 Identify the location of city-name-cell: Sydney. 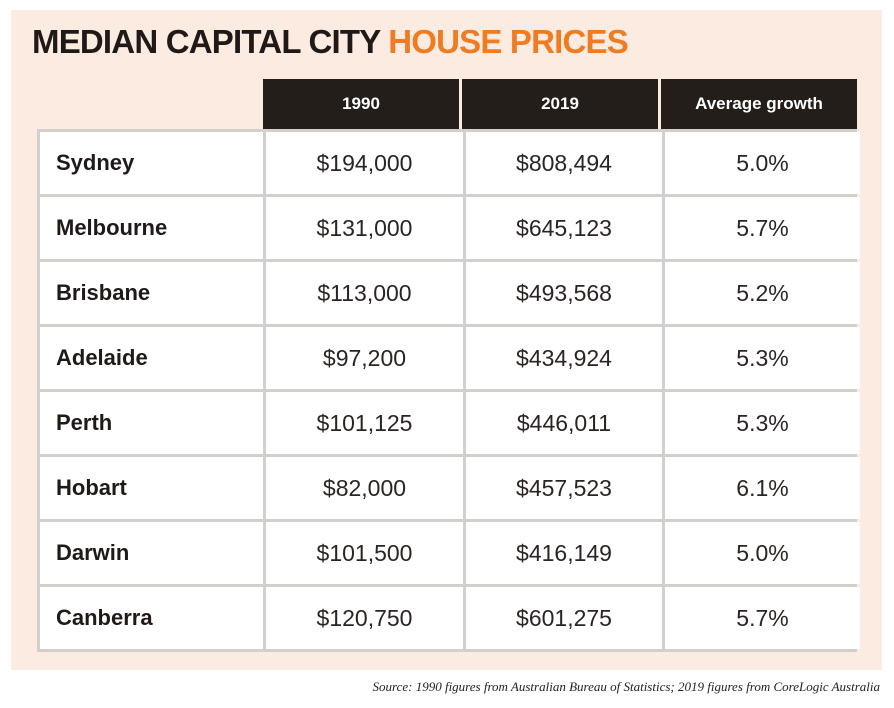
(151, 163).